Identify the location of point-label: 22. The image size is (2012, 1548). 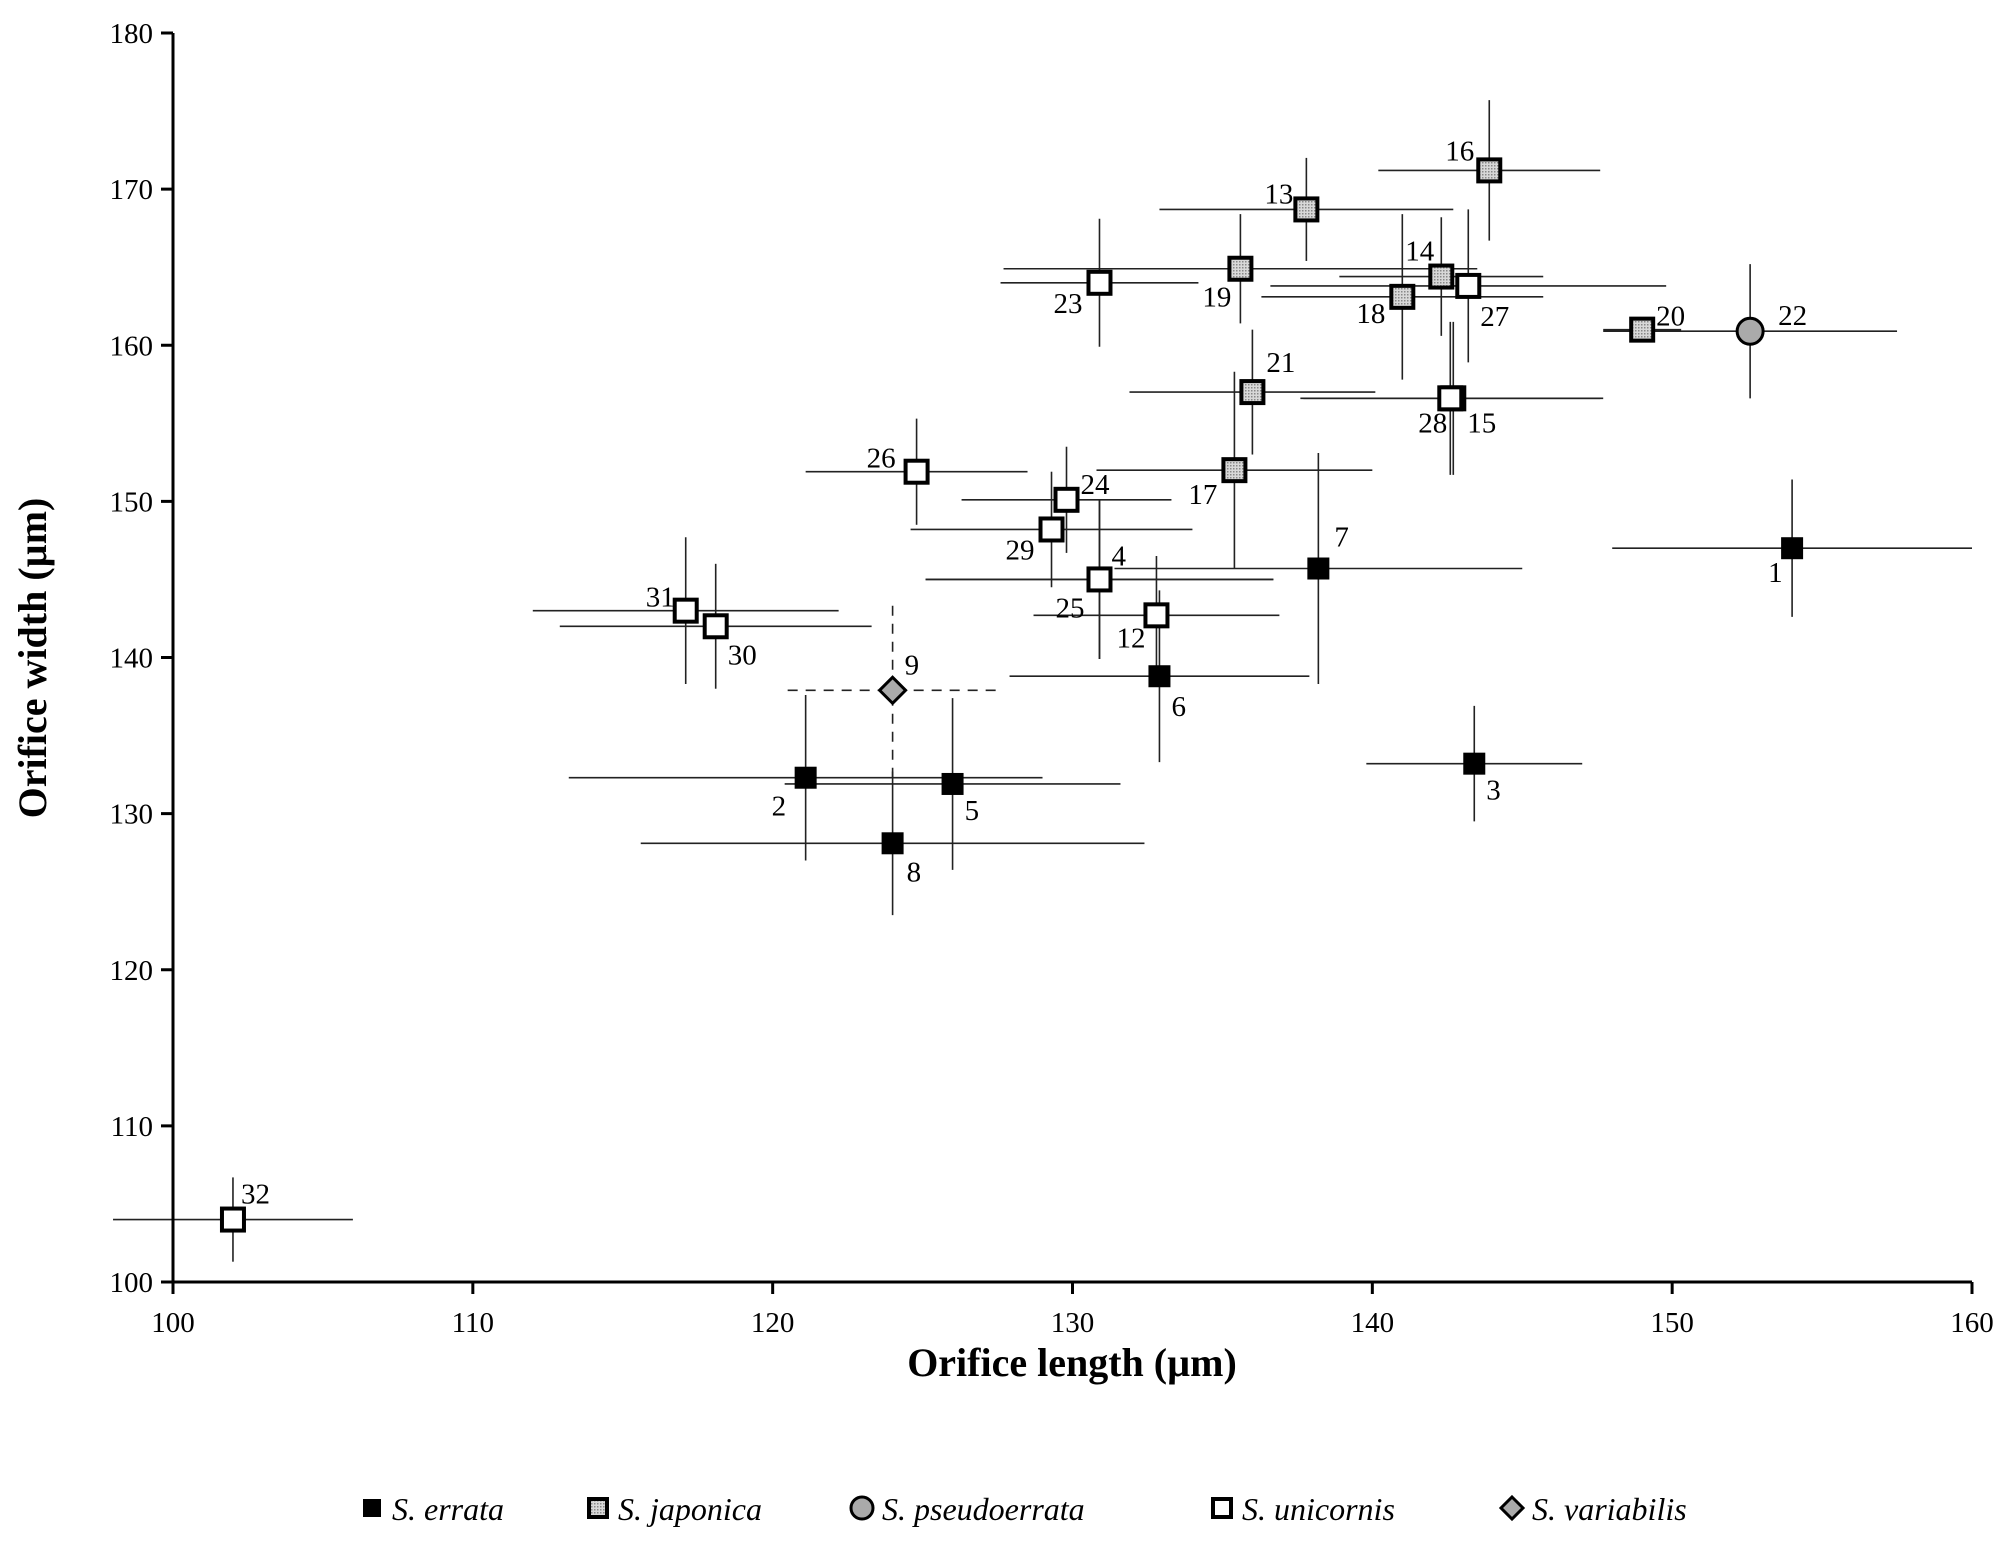
(1792, 316).